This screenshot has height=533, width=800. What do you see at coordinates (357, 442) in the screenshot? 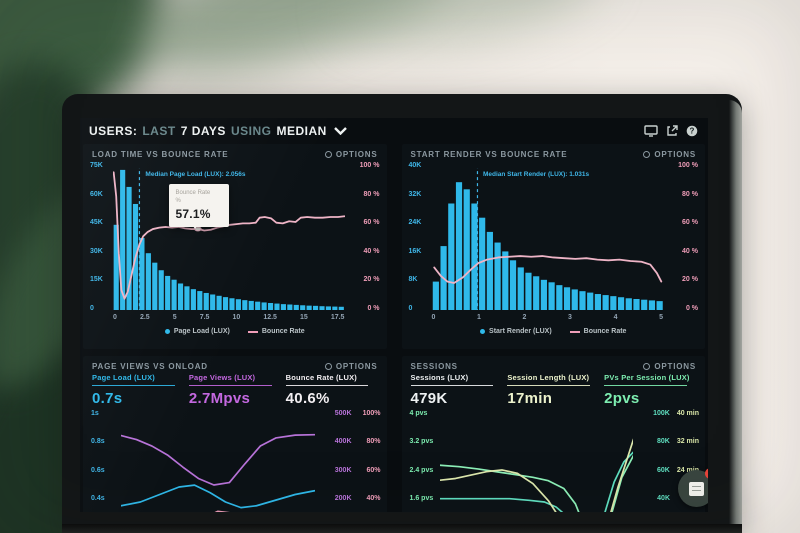
I see `axis-tick-pair: 400K 80%` at bounding box center [357, 442].